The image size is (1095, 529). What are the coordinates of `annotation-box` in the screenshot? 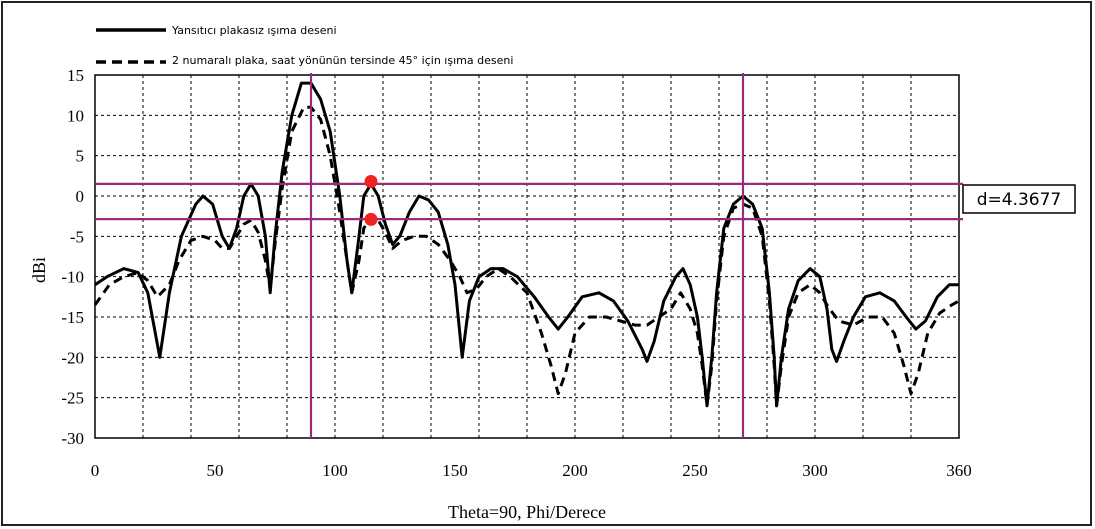 It's located at (1019, 199).